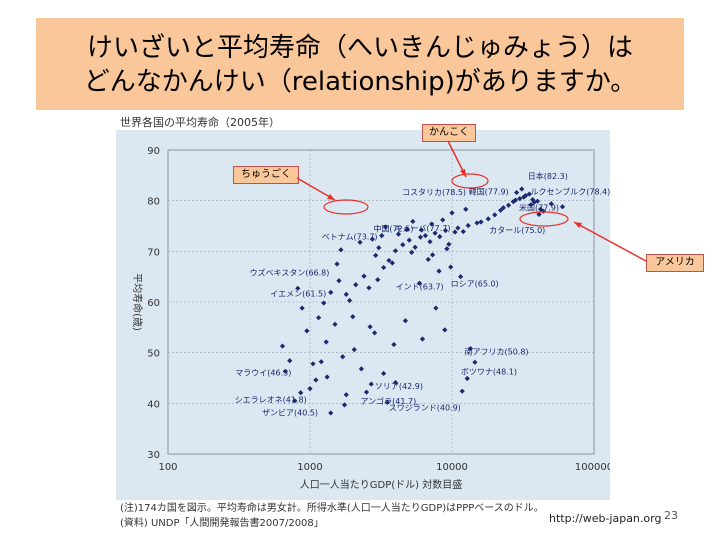 This screenshot has height=540, width=720. What do you see at coordinates (489, 191) in the screenshot?
I see `point-annotation: 韓国(77.9)` at bounding box center [489, 191].